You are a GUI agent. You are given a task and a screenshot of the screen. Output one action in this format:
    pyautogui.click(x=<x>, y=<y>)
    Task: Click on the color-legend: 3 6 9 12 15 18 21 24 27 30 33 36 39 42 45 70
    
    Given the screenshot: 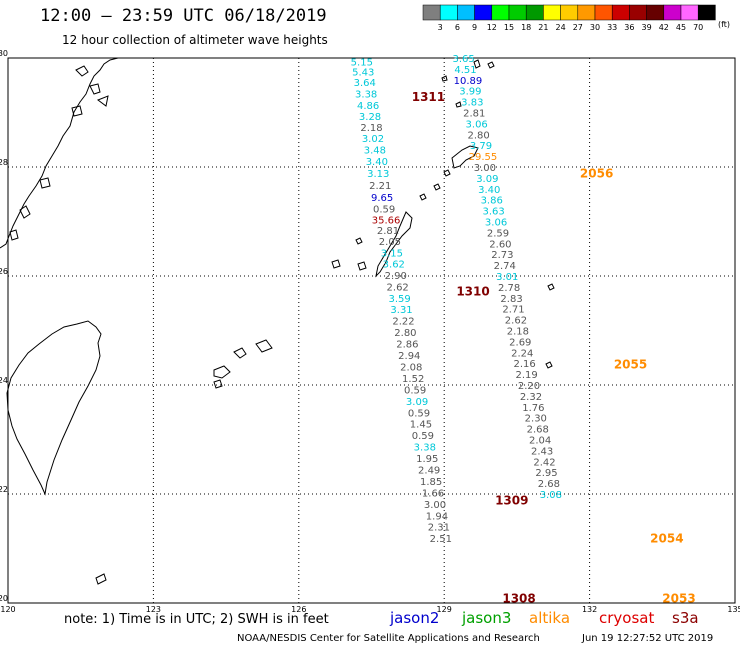 What is the action you would take?
    pyautogui.click(x=569, y=18)
    